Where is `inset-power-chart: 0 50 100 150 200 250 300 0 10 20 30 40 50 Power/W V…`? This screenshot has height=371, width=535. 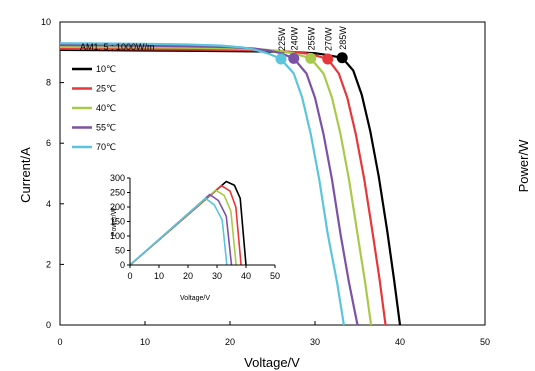 inset-power-chart: 0 50 100 150 200 250 300 0 10 20 30 40 50 Power/W V… is located at coordinates (195, 237).